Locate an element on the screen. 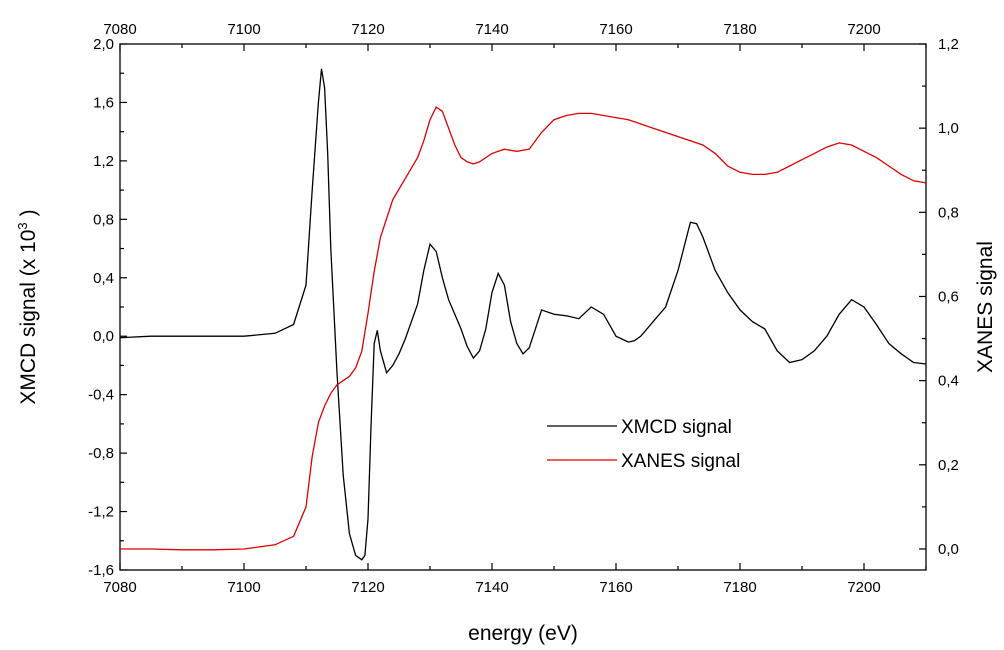 The height and width of the screenshot is (650, 1004). left-axis-title: XMCD signal (x 103) is located at coordinates (27, 306).